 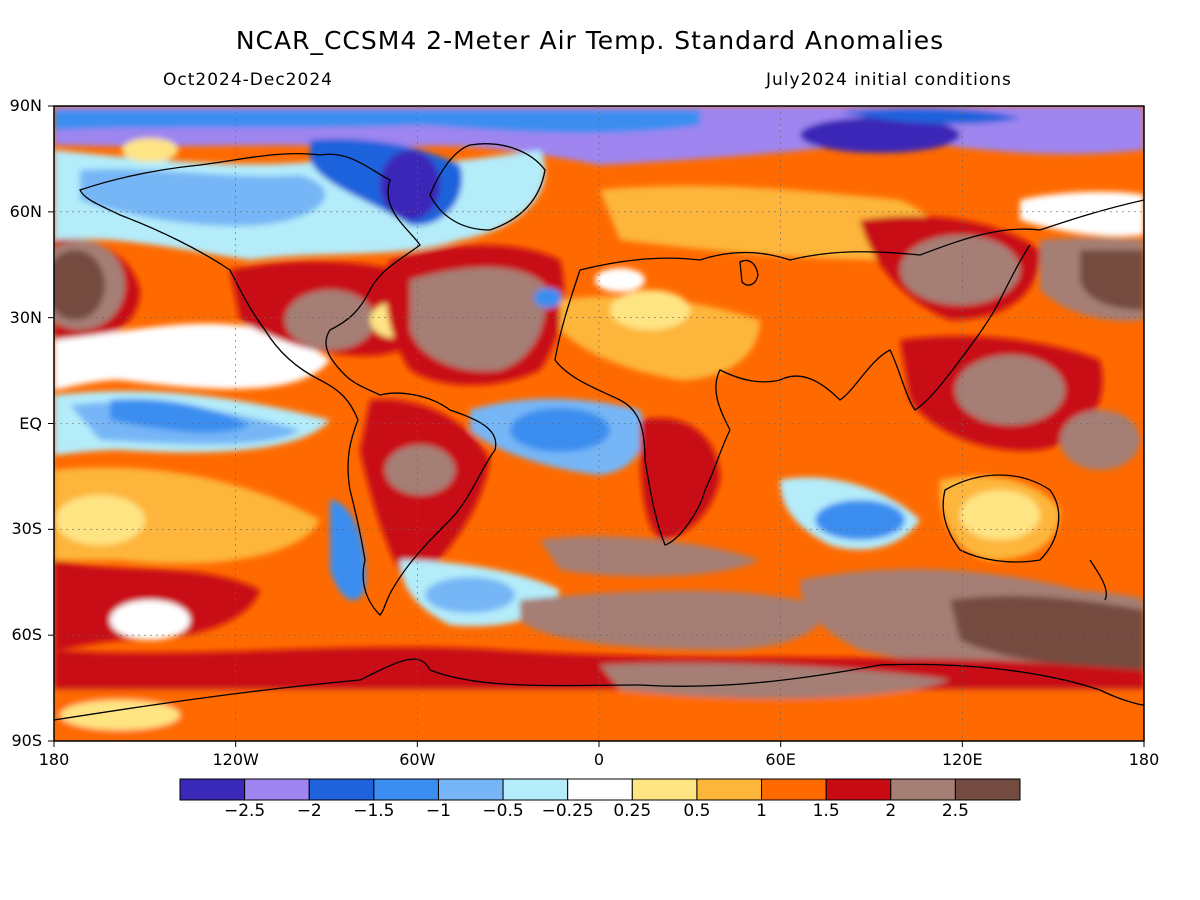 What do you see at coordinates (599, 715) in the screenshot?
I see `antarctic-anomaly` at bounding box center [599, 715].